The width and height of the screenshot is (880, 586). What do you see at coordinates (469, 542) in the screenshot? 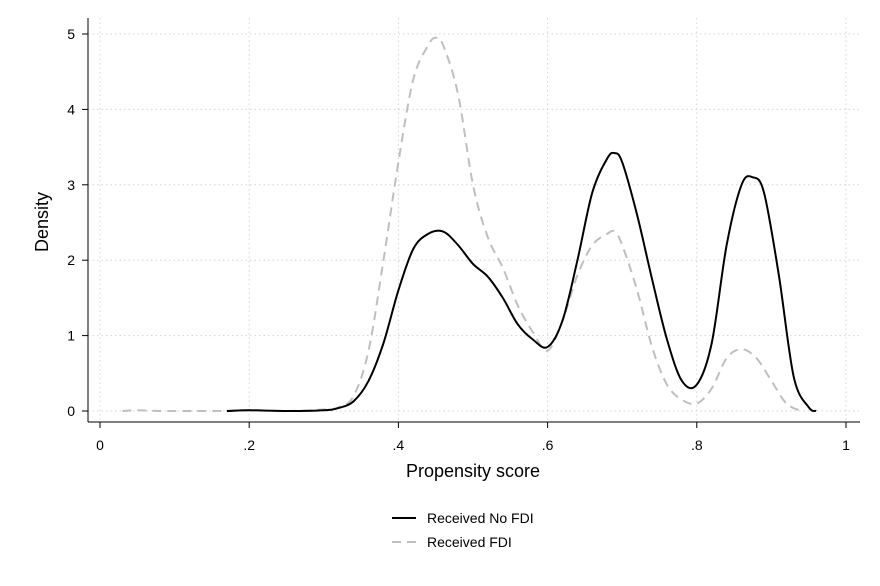
I see `legend-label-received-fdi: Received FDI` at bounding box center [469, 542].